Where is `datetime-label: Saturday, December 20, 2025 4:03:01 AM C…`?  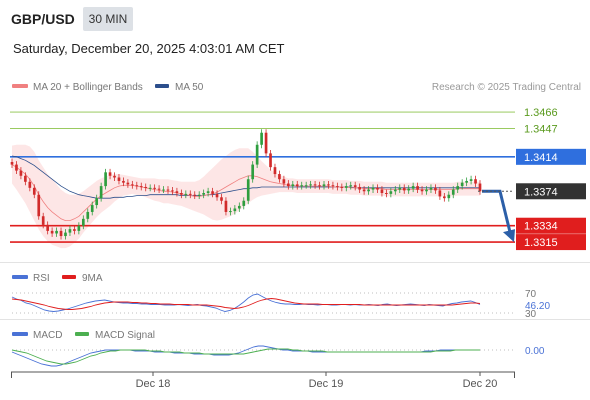 datetime-label: Saturday, December 20, 2025 4:03:01 AM C… is located at coordinates (149, 48).